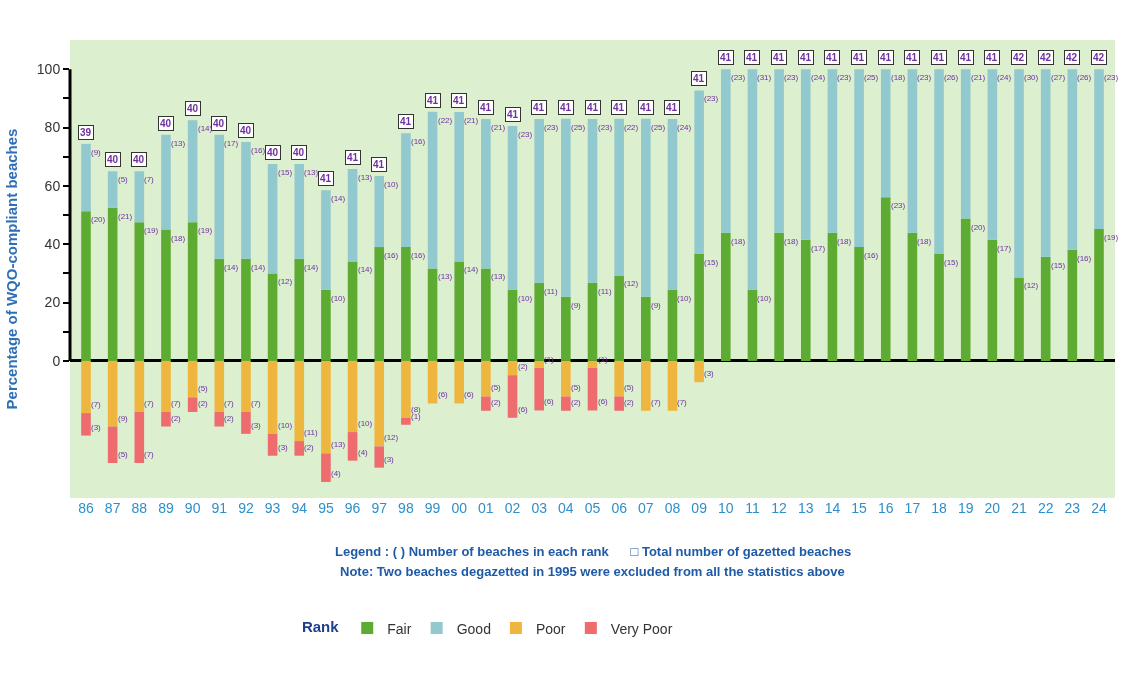  Describe the element at coordinates (1004, 248) in the screenshot. I see `annotation: (17)` at that location.